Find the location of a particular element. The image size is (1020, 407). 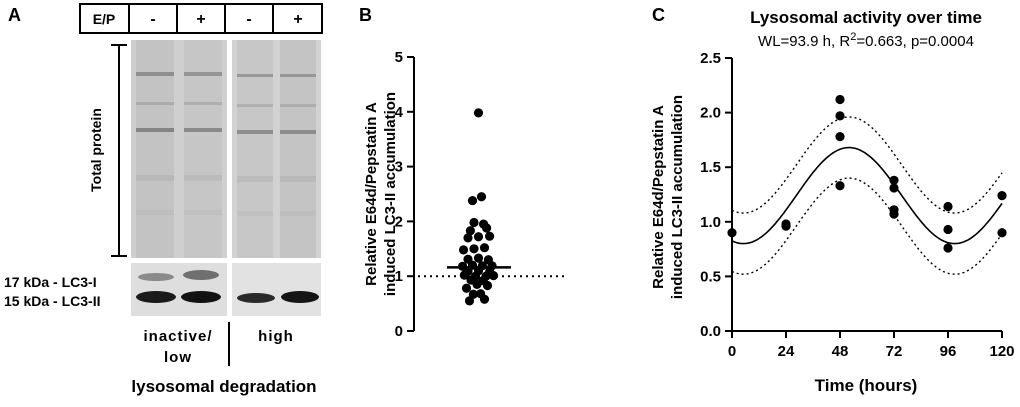

c-fit-upper-band is located at coordinates (867, 165).